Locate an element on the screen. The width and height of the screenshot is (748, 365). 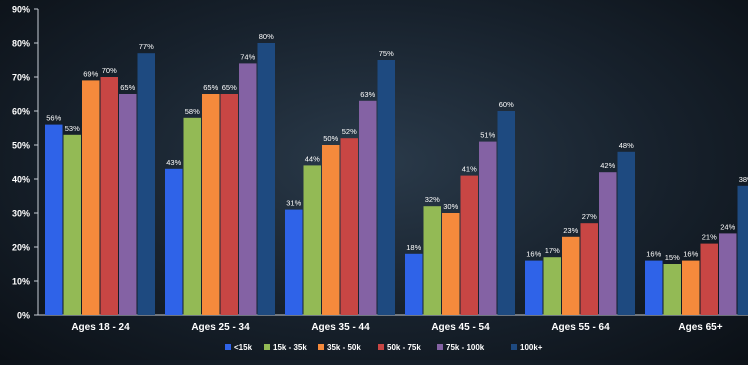
data-label: 48% is located at coordinates (626, 145).